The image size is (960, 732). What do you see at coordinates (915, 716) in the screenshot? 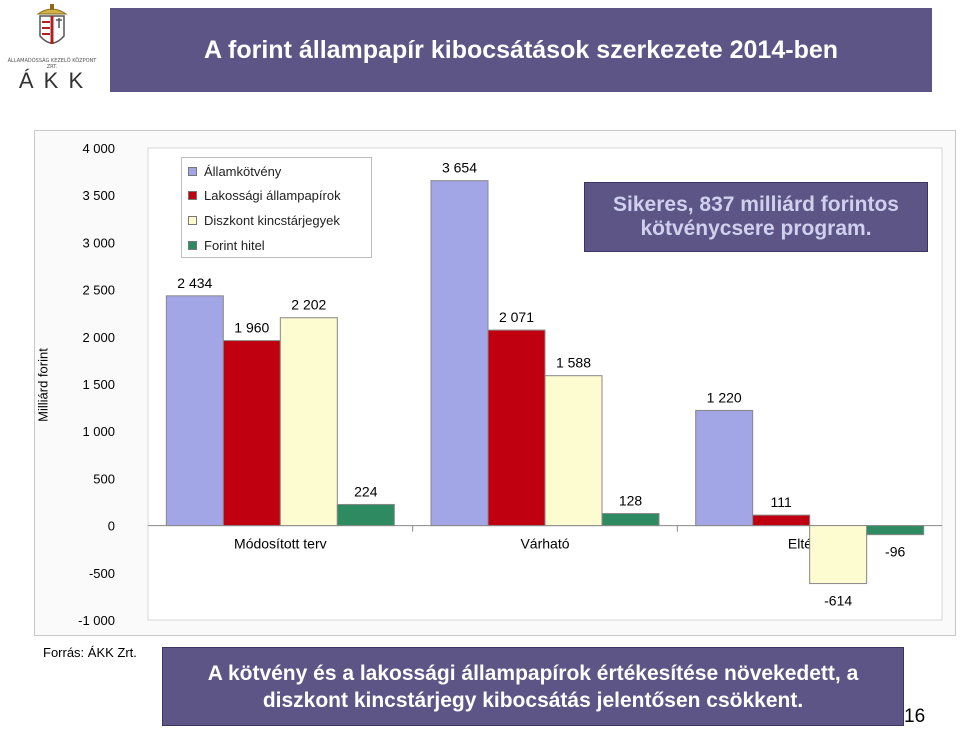
I see `page-number: 16` at bounding box center [915, 716].